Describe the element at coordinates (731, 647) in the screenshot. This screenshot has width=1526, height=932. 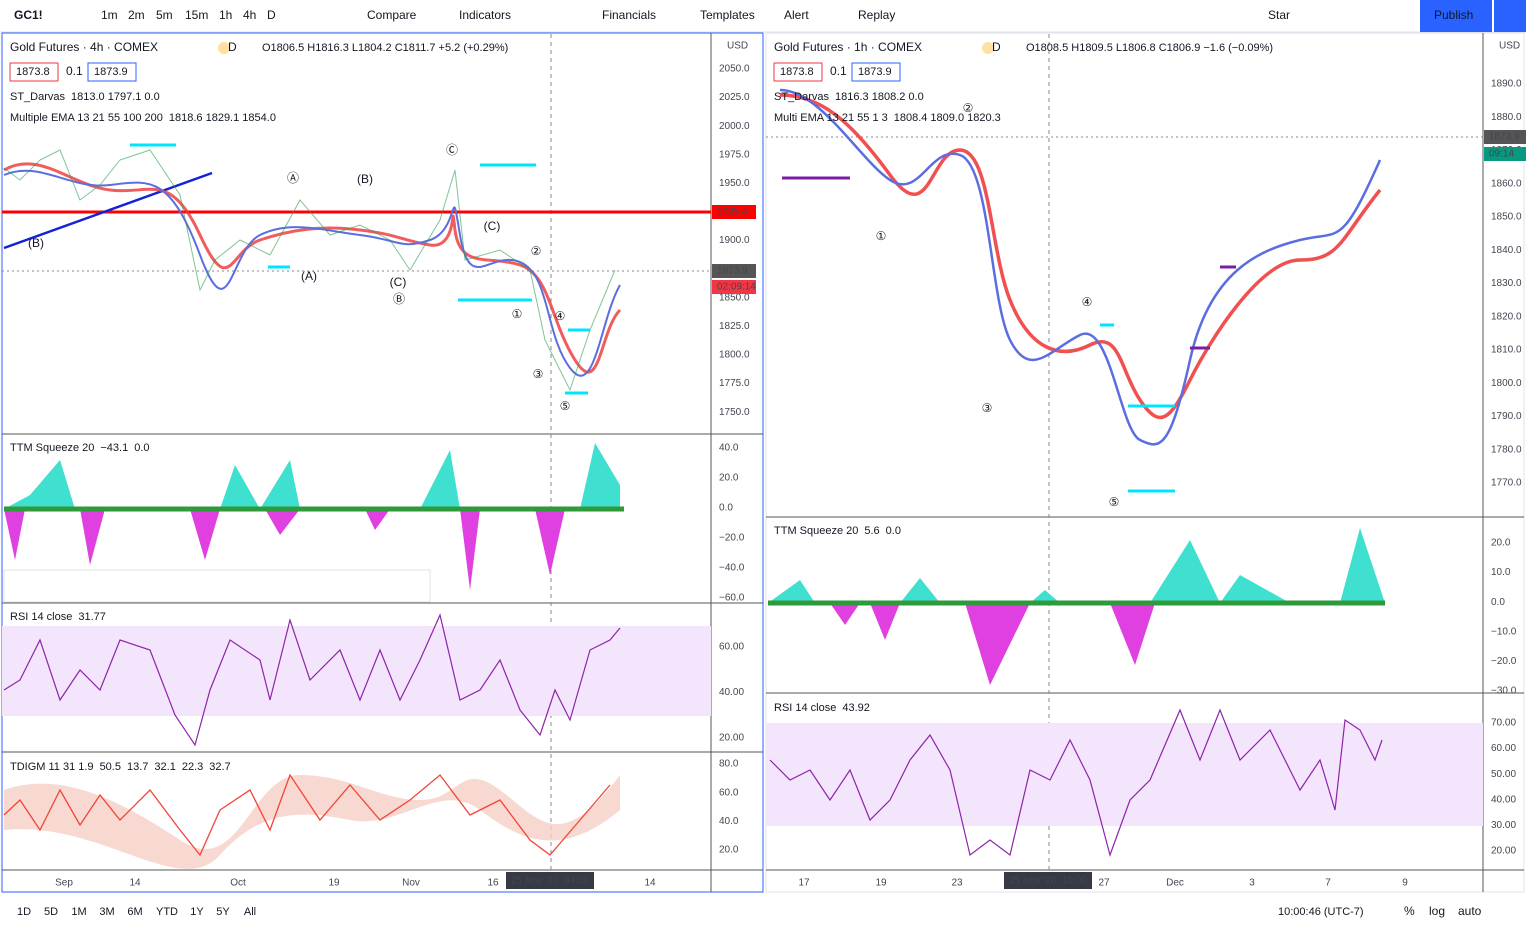
I see `rsi-tick: 60.00` at that location.